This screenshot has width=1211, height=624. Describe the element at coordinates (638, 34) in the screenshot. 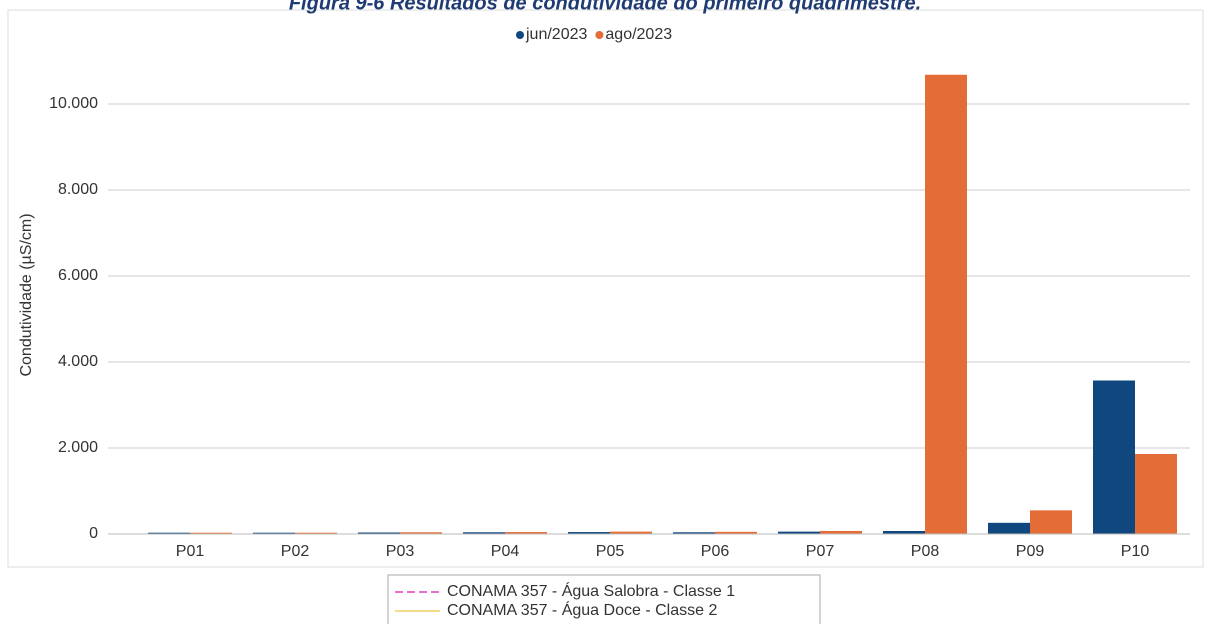

I see `legend-label: ago/2023` at that location.